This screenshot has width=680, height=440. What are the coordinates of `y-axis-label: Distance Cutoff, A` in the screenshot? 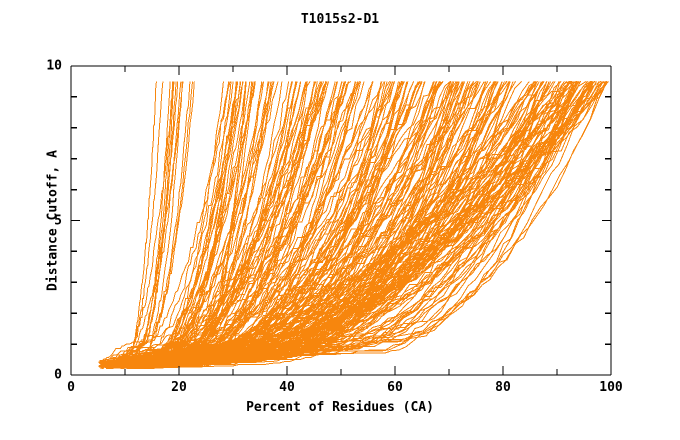 It's located at (53, 220).